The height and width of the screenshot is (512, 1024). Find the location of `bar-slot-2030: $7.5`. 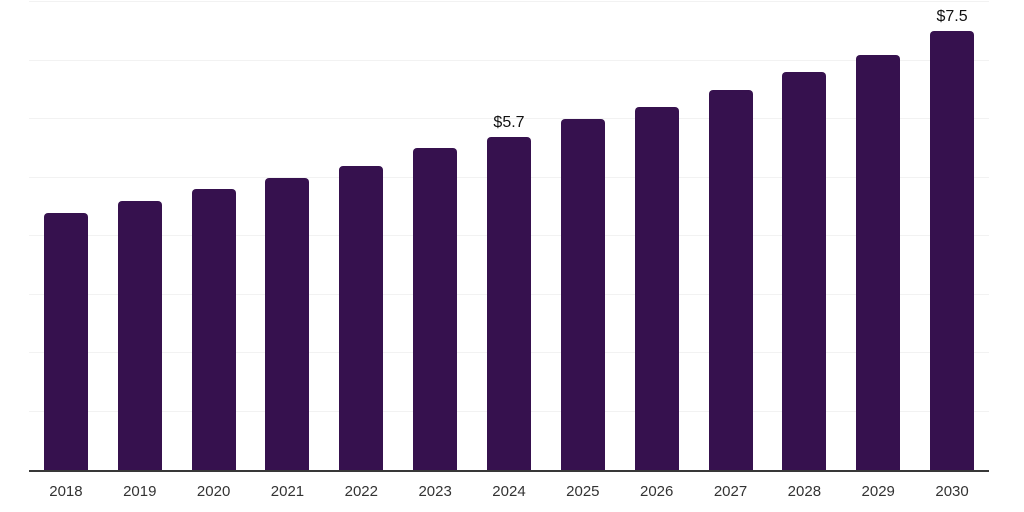

bar-slot-2030: $7.5 is located at coordinates (952, 236).